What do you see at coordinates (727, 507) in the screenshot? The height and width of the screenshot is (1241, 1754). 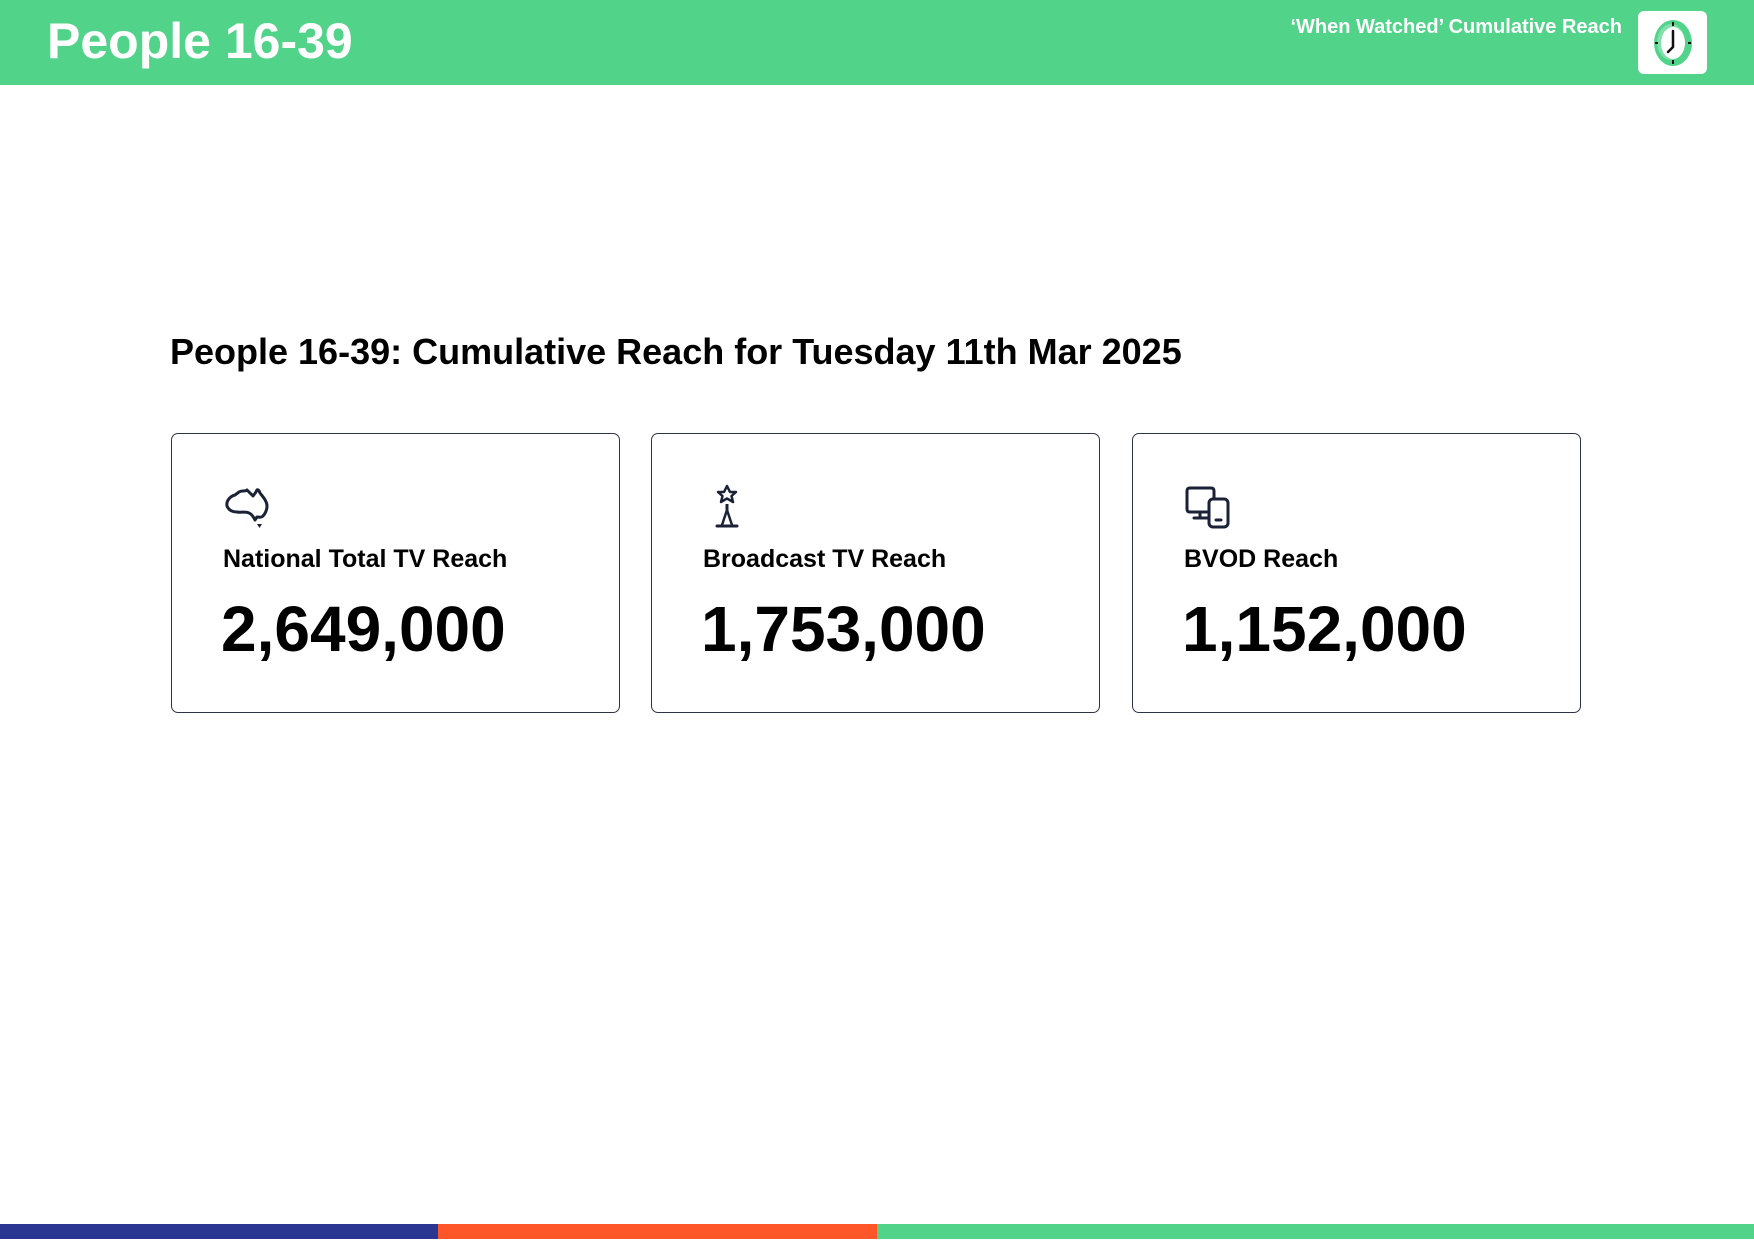 I see `broadcast-tower-icon` at bounding box center [727, 507].